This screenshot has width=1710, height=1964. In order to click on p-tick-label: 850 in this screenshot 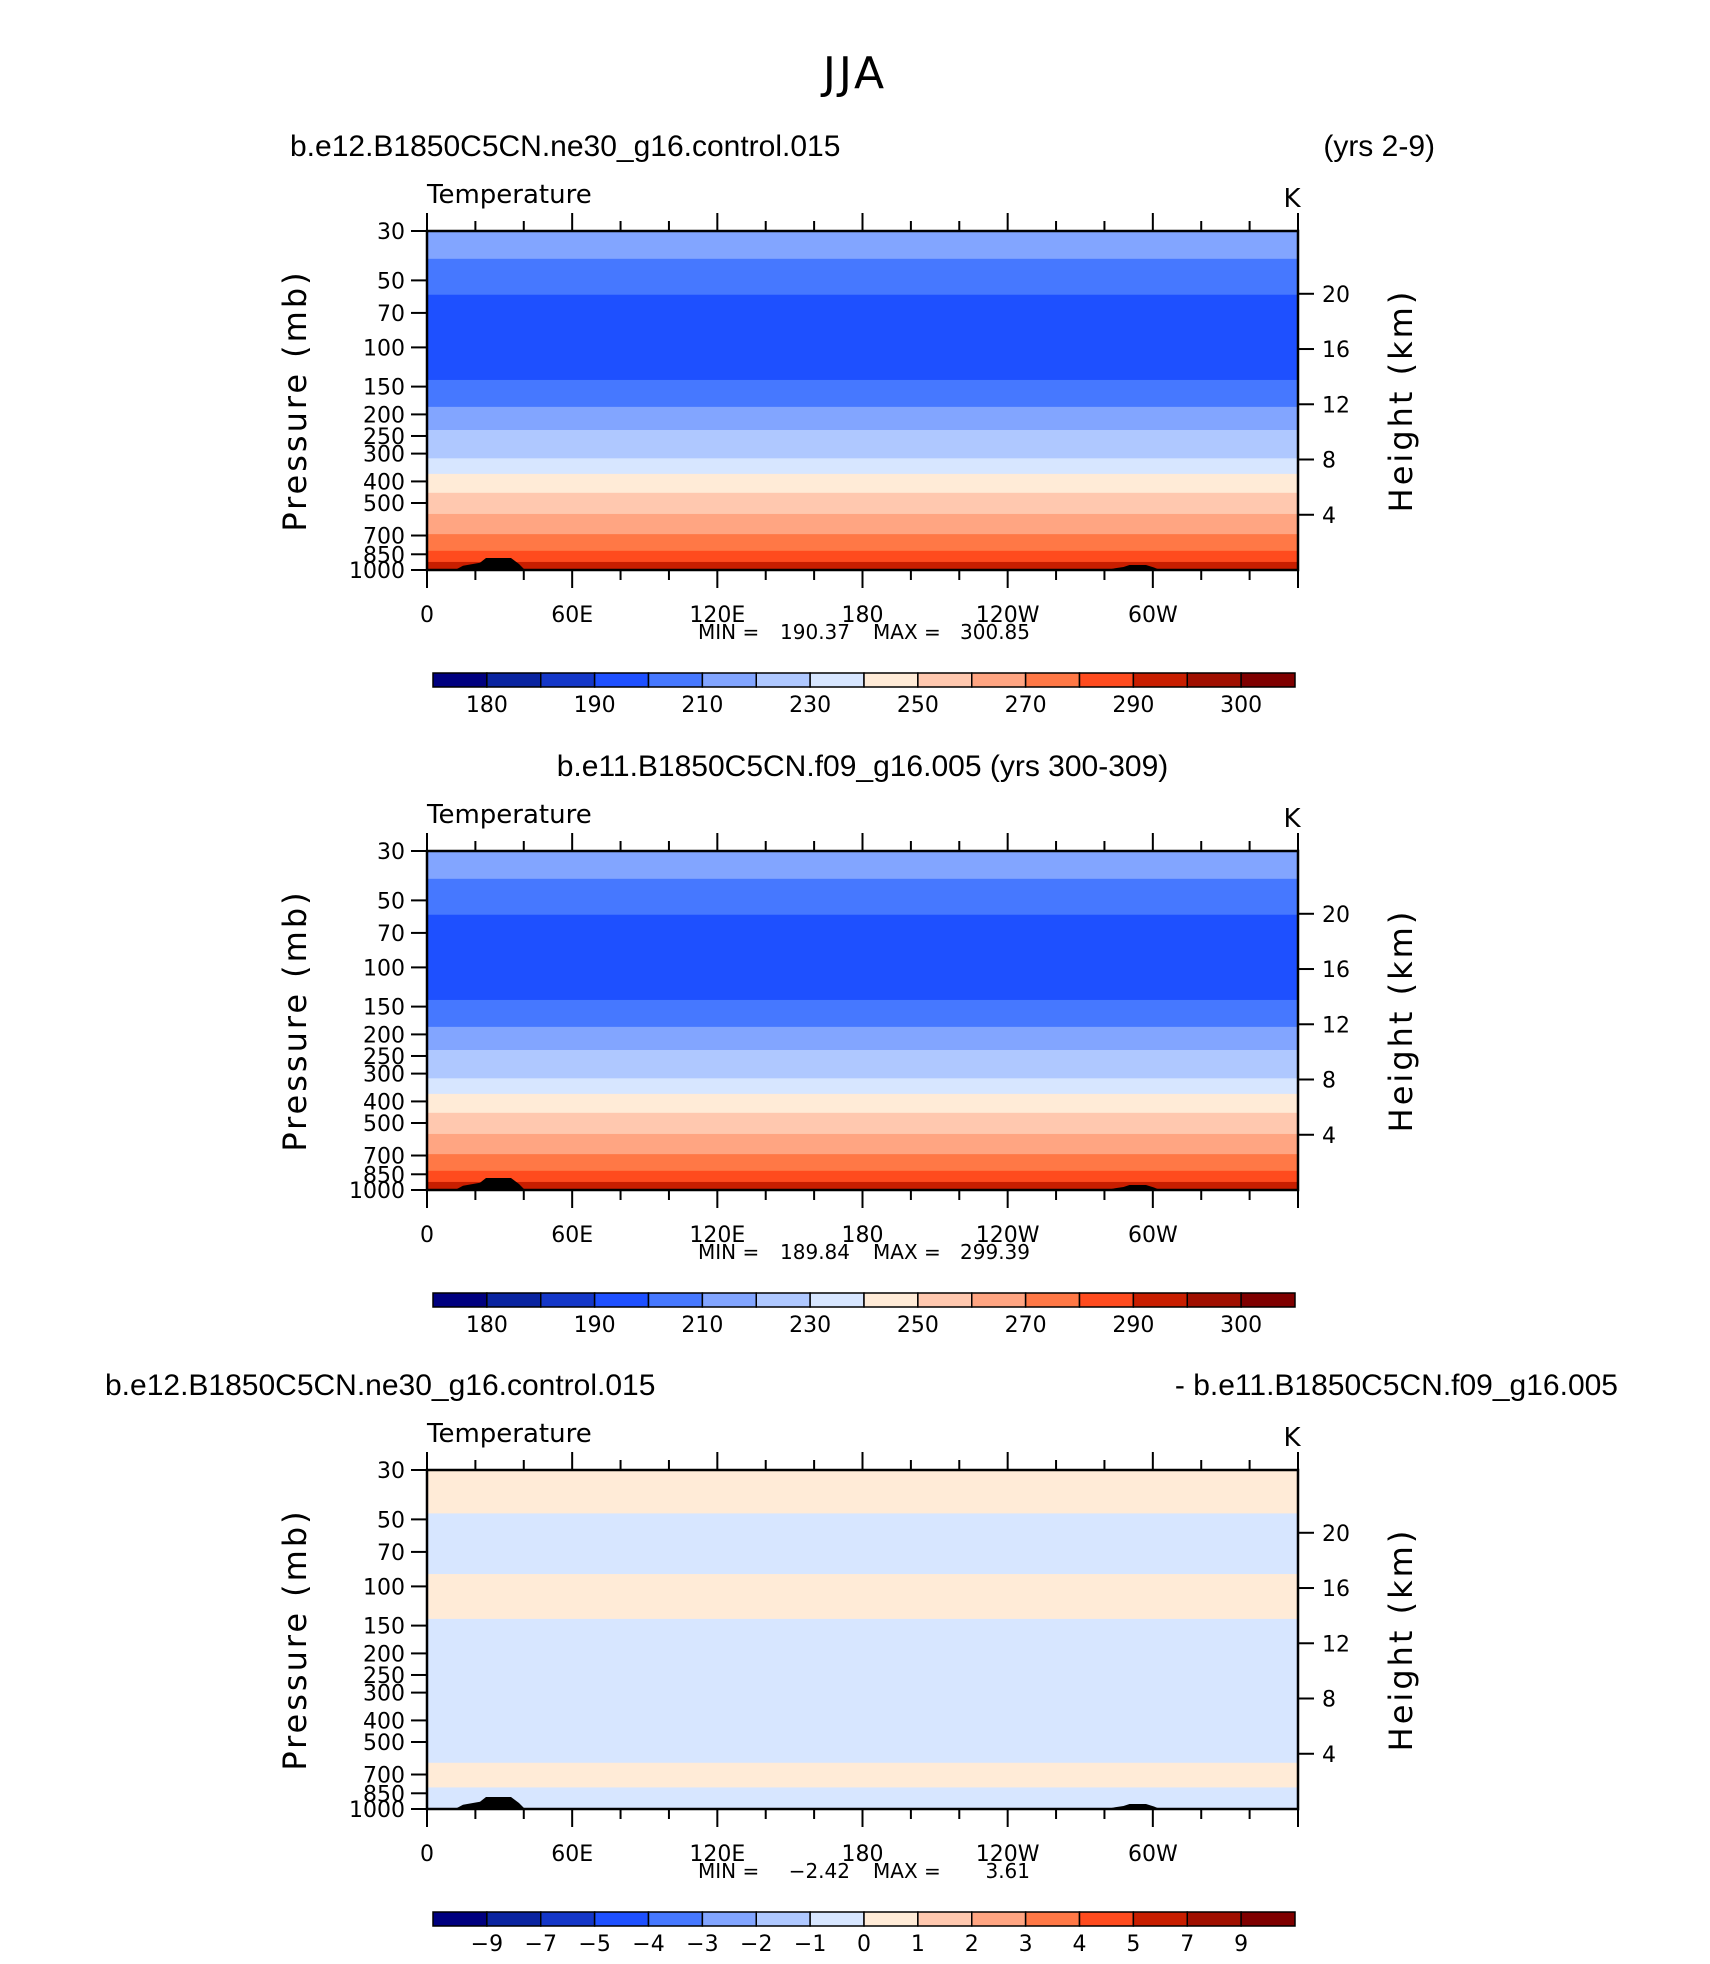, I will do `click(384, 555)`.